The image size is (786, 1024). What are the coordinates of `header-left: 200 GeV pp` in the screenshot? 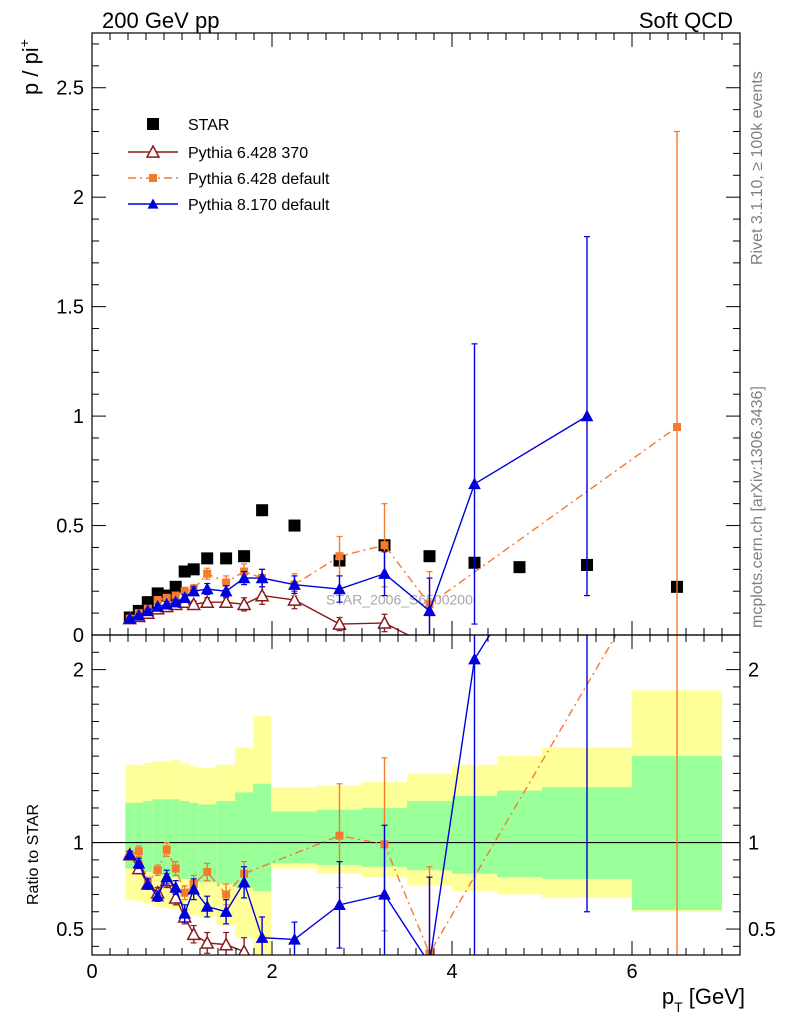 It's located at (160, 20).